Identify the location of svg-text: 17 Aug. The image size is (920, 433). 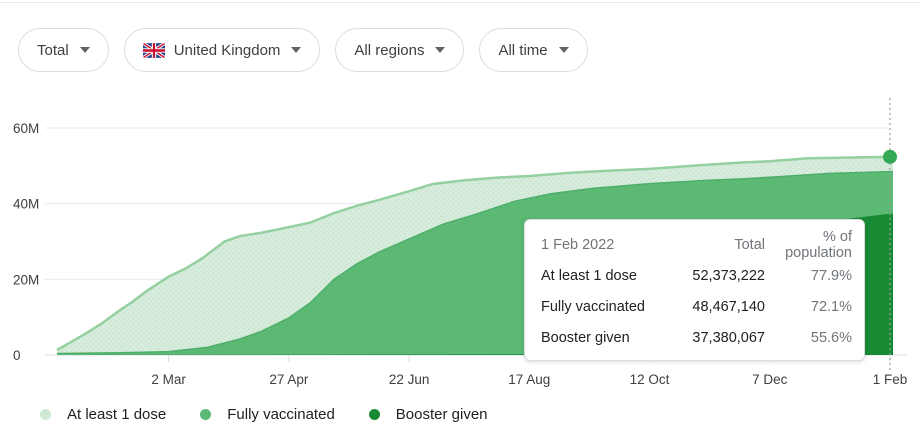
(529, 379).